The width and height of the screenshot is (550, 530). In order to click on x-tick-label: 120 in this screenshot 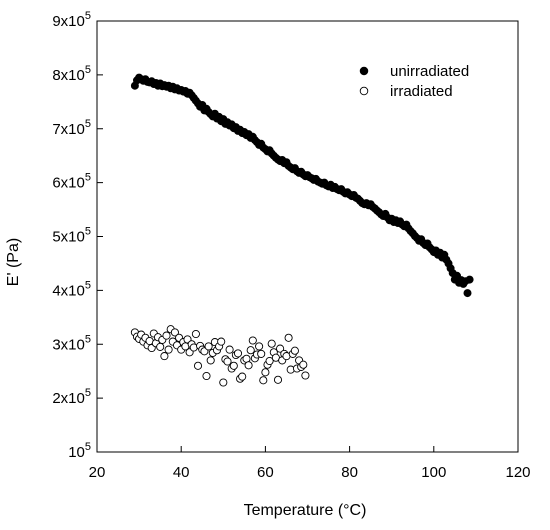, I will do `click(517, 472)`.